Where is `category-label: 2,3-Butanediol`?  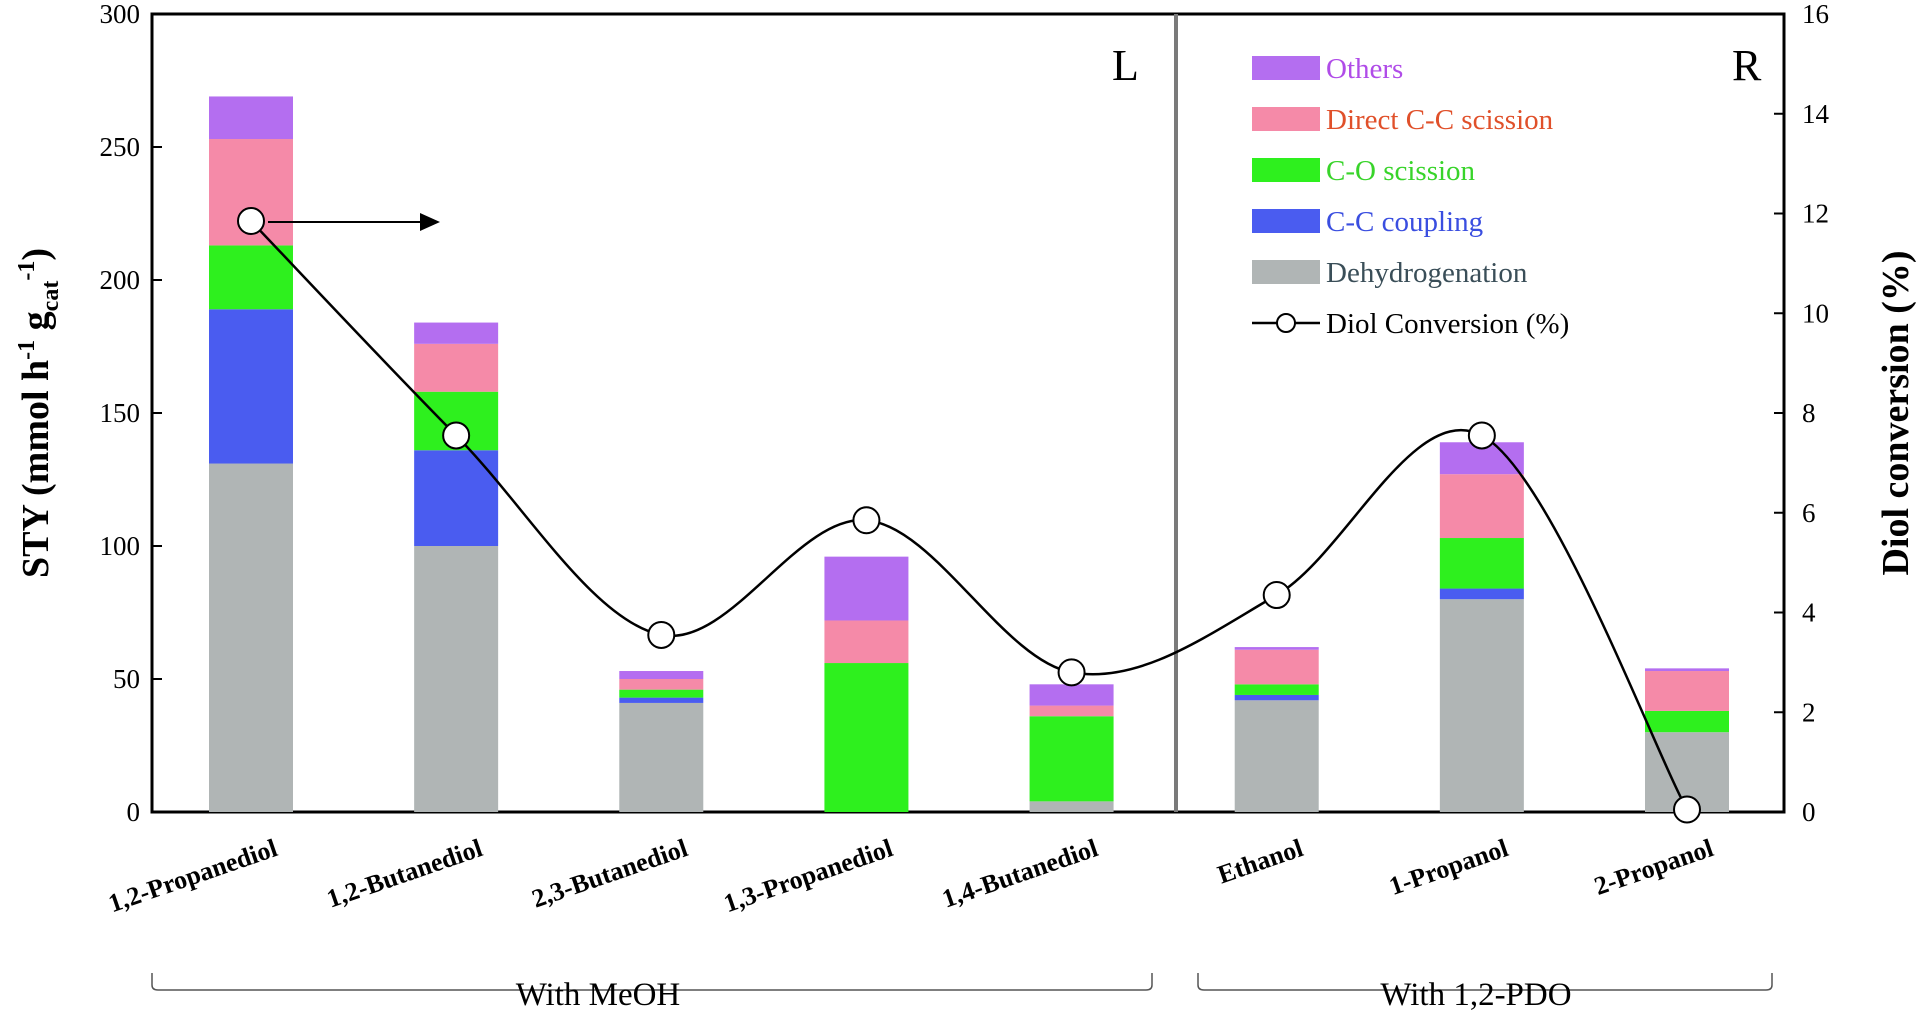
category-label: 2,3-Butanediol is located at coordinates (609, 873).